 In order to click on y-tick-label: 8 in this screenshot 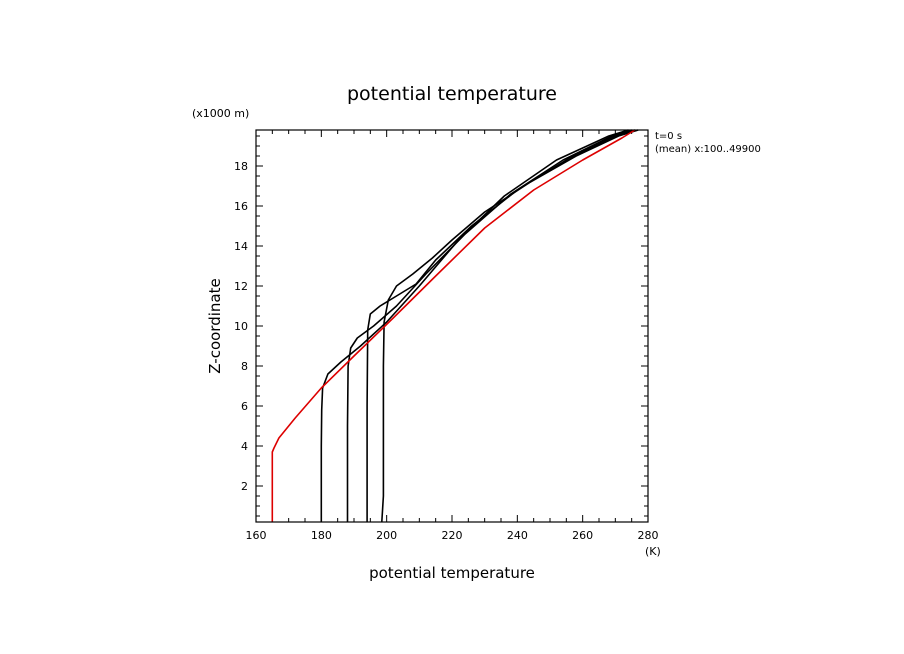, I will do `click(244, 366)`.